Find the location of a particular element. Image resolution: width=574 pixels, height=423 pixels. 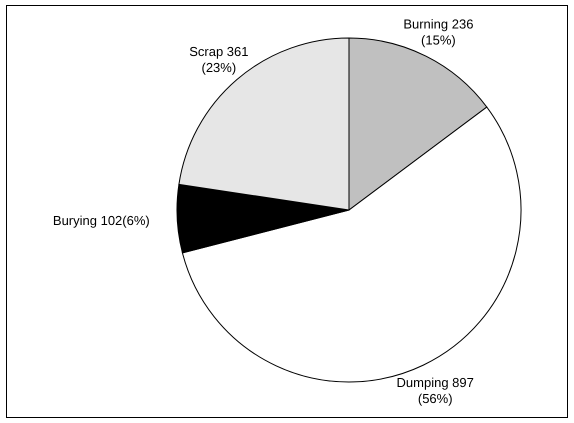

slice-label: Burning 236 (15%) is located at coordinates (438, 32).